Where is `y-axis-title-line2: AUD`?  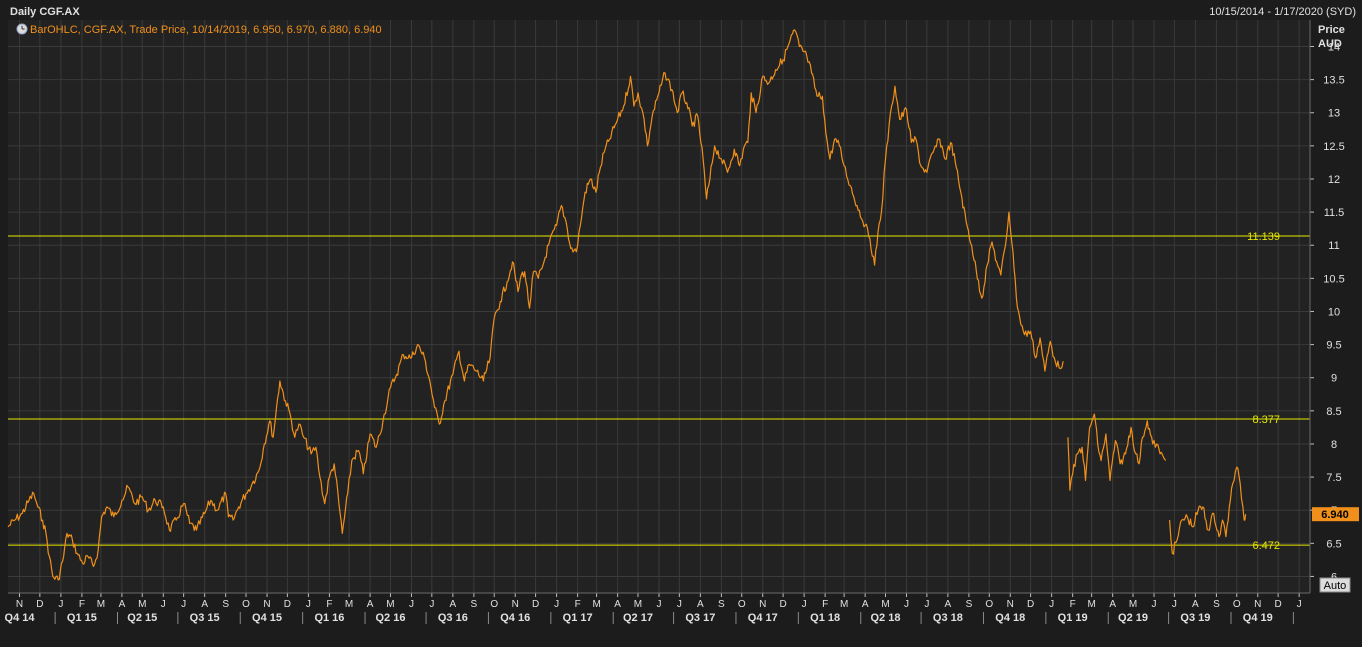
y-axis-title-line2: AUD is located at coordinates (1330, 44).